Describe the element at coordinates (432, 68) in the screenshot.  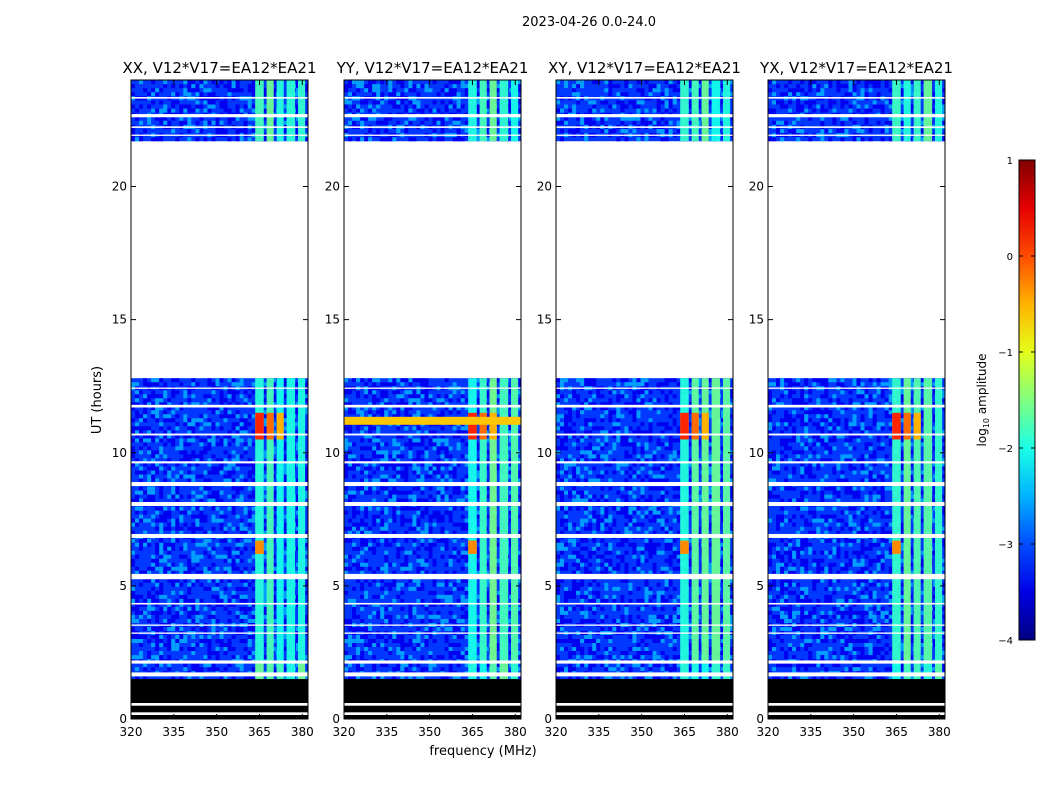
I see `panel-title: YY, V12*V17=EA12*EA21` at that location.